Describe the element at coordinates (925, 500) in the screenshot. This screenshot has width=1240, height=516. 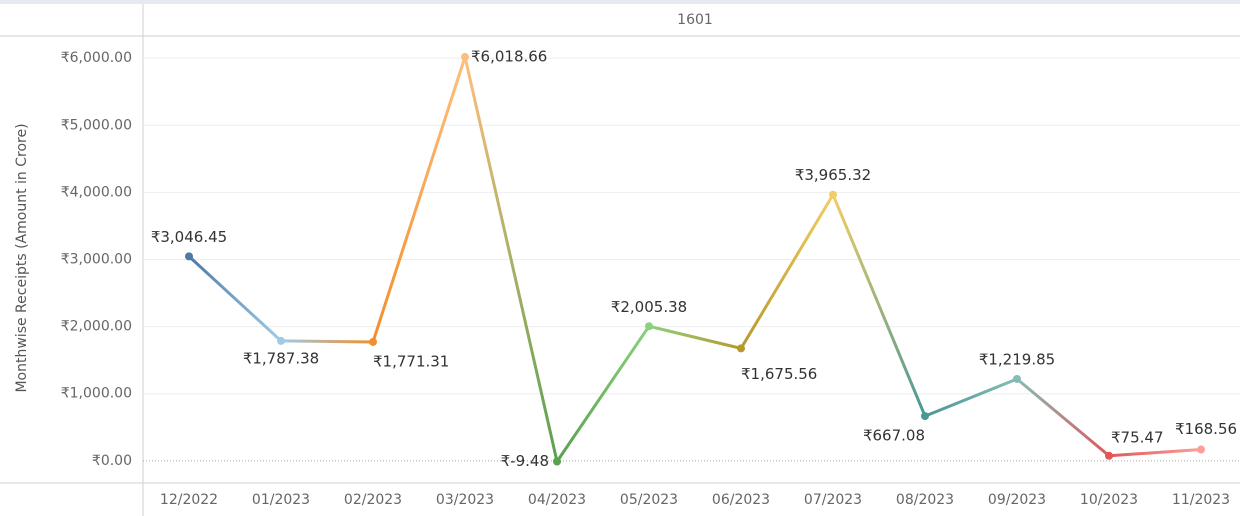
I see `x-tick-label: 08/2023` at that location.